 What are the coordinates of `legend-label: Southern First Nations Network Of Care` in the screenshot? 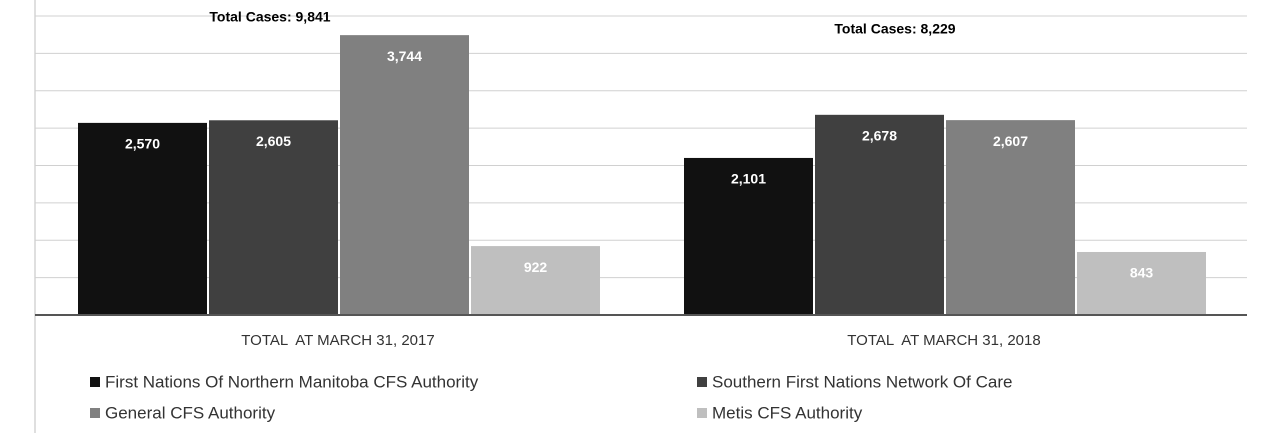 It's located at (862, 381).